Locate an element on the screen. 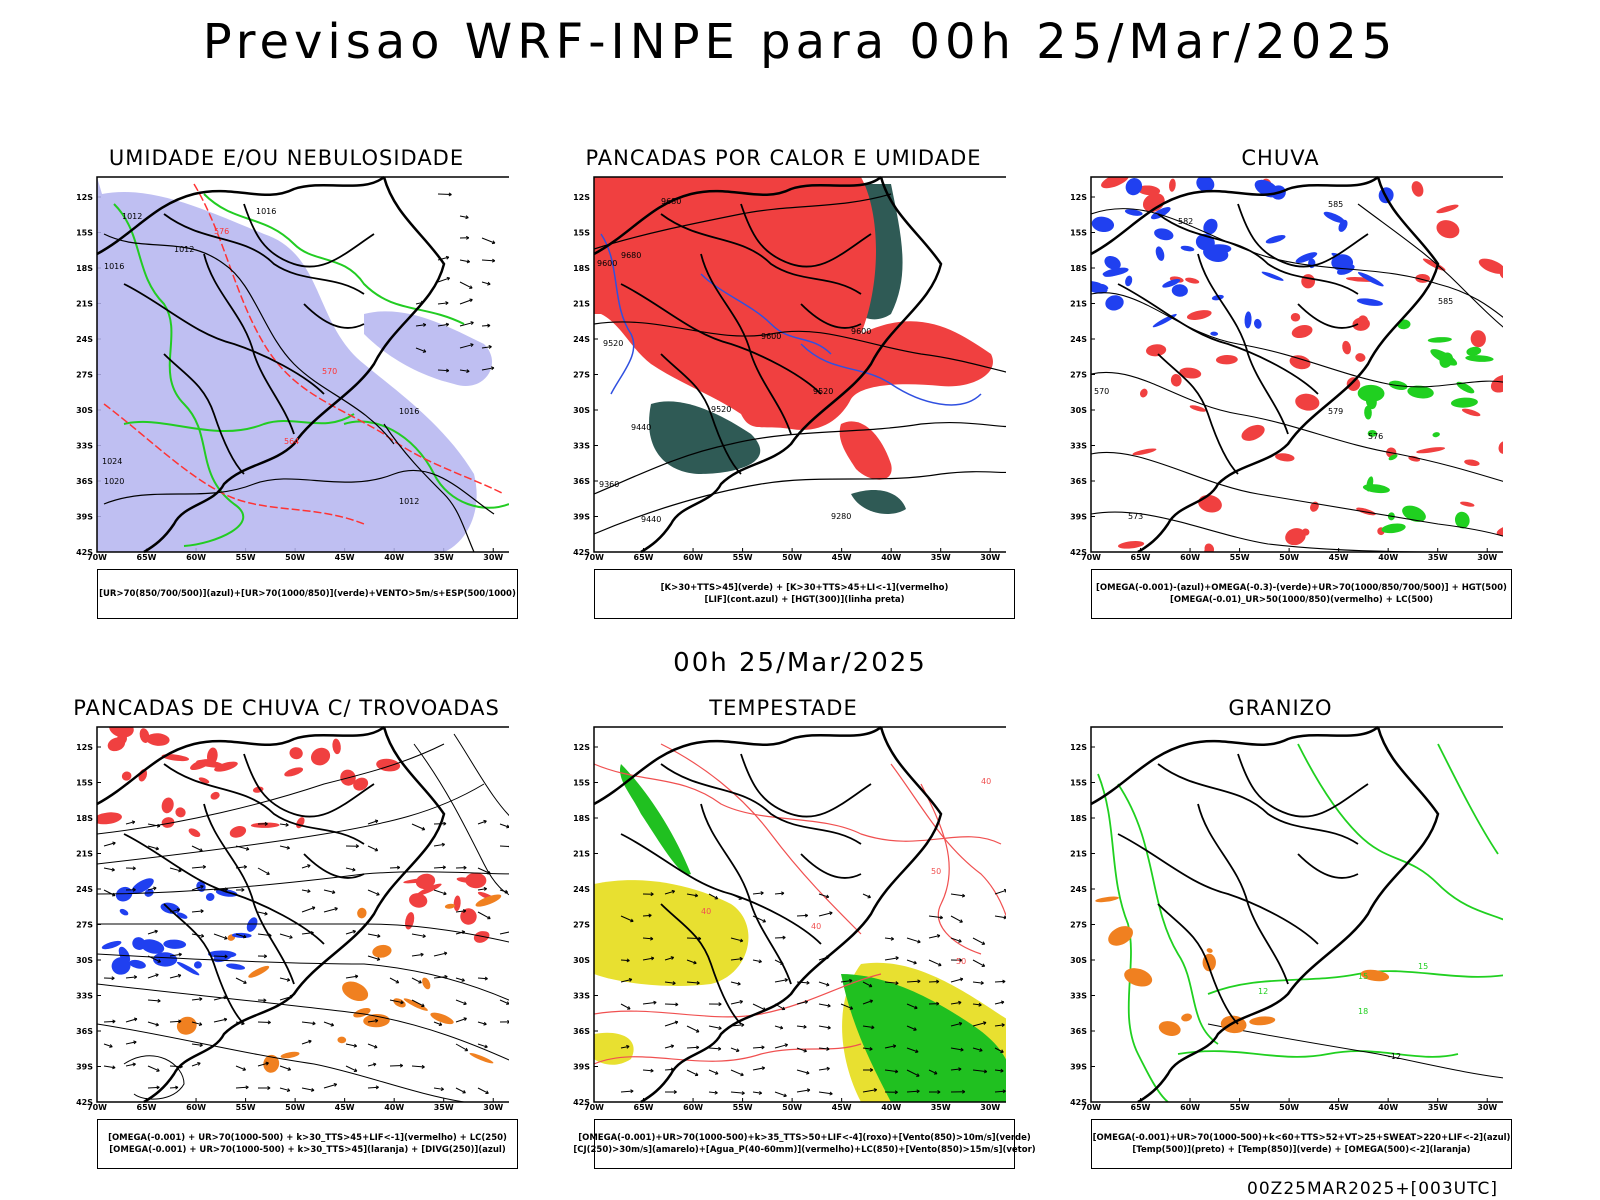 This screenshot has width=1600, height=1200. lat-tick-label: 21S is located at coordinates (581, 304).